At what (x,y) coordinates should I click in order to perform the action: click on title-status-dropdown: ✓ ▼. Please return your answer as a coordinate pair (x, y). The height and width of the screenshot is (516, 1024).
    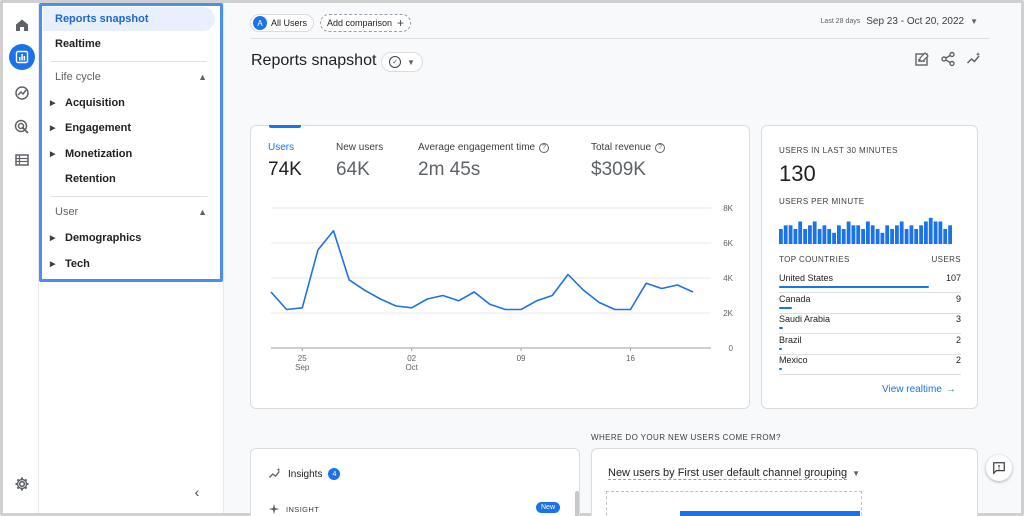
    Looking at the image, I should click on (402, 62).